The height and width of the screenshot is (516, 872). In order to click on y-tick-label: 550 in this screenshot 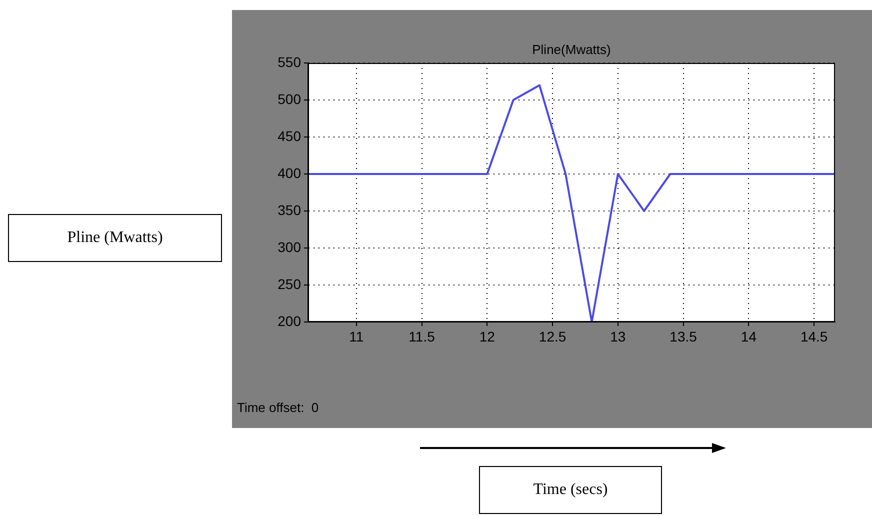, I will do `click(290, 62)`.